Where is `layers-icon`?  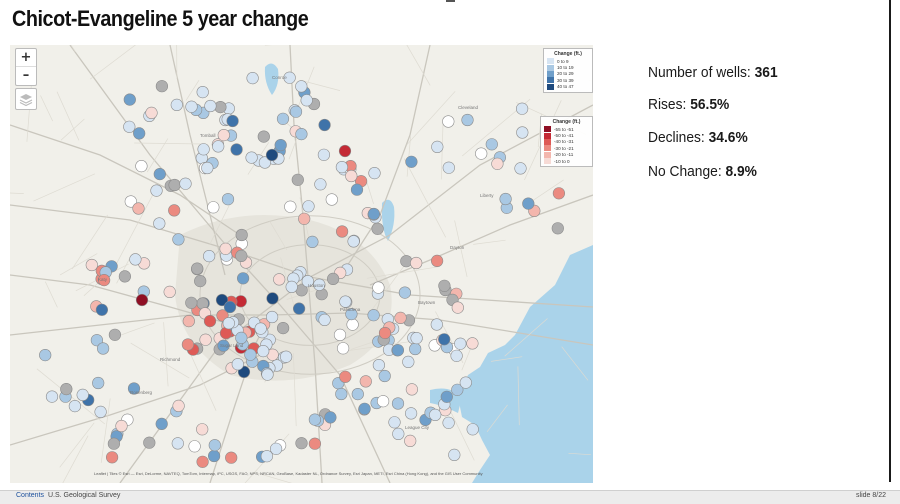 layers-icon is located at coordinates (26, 99).